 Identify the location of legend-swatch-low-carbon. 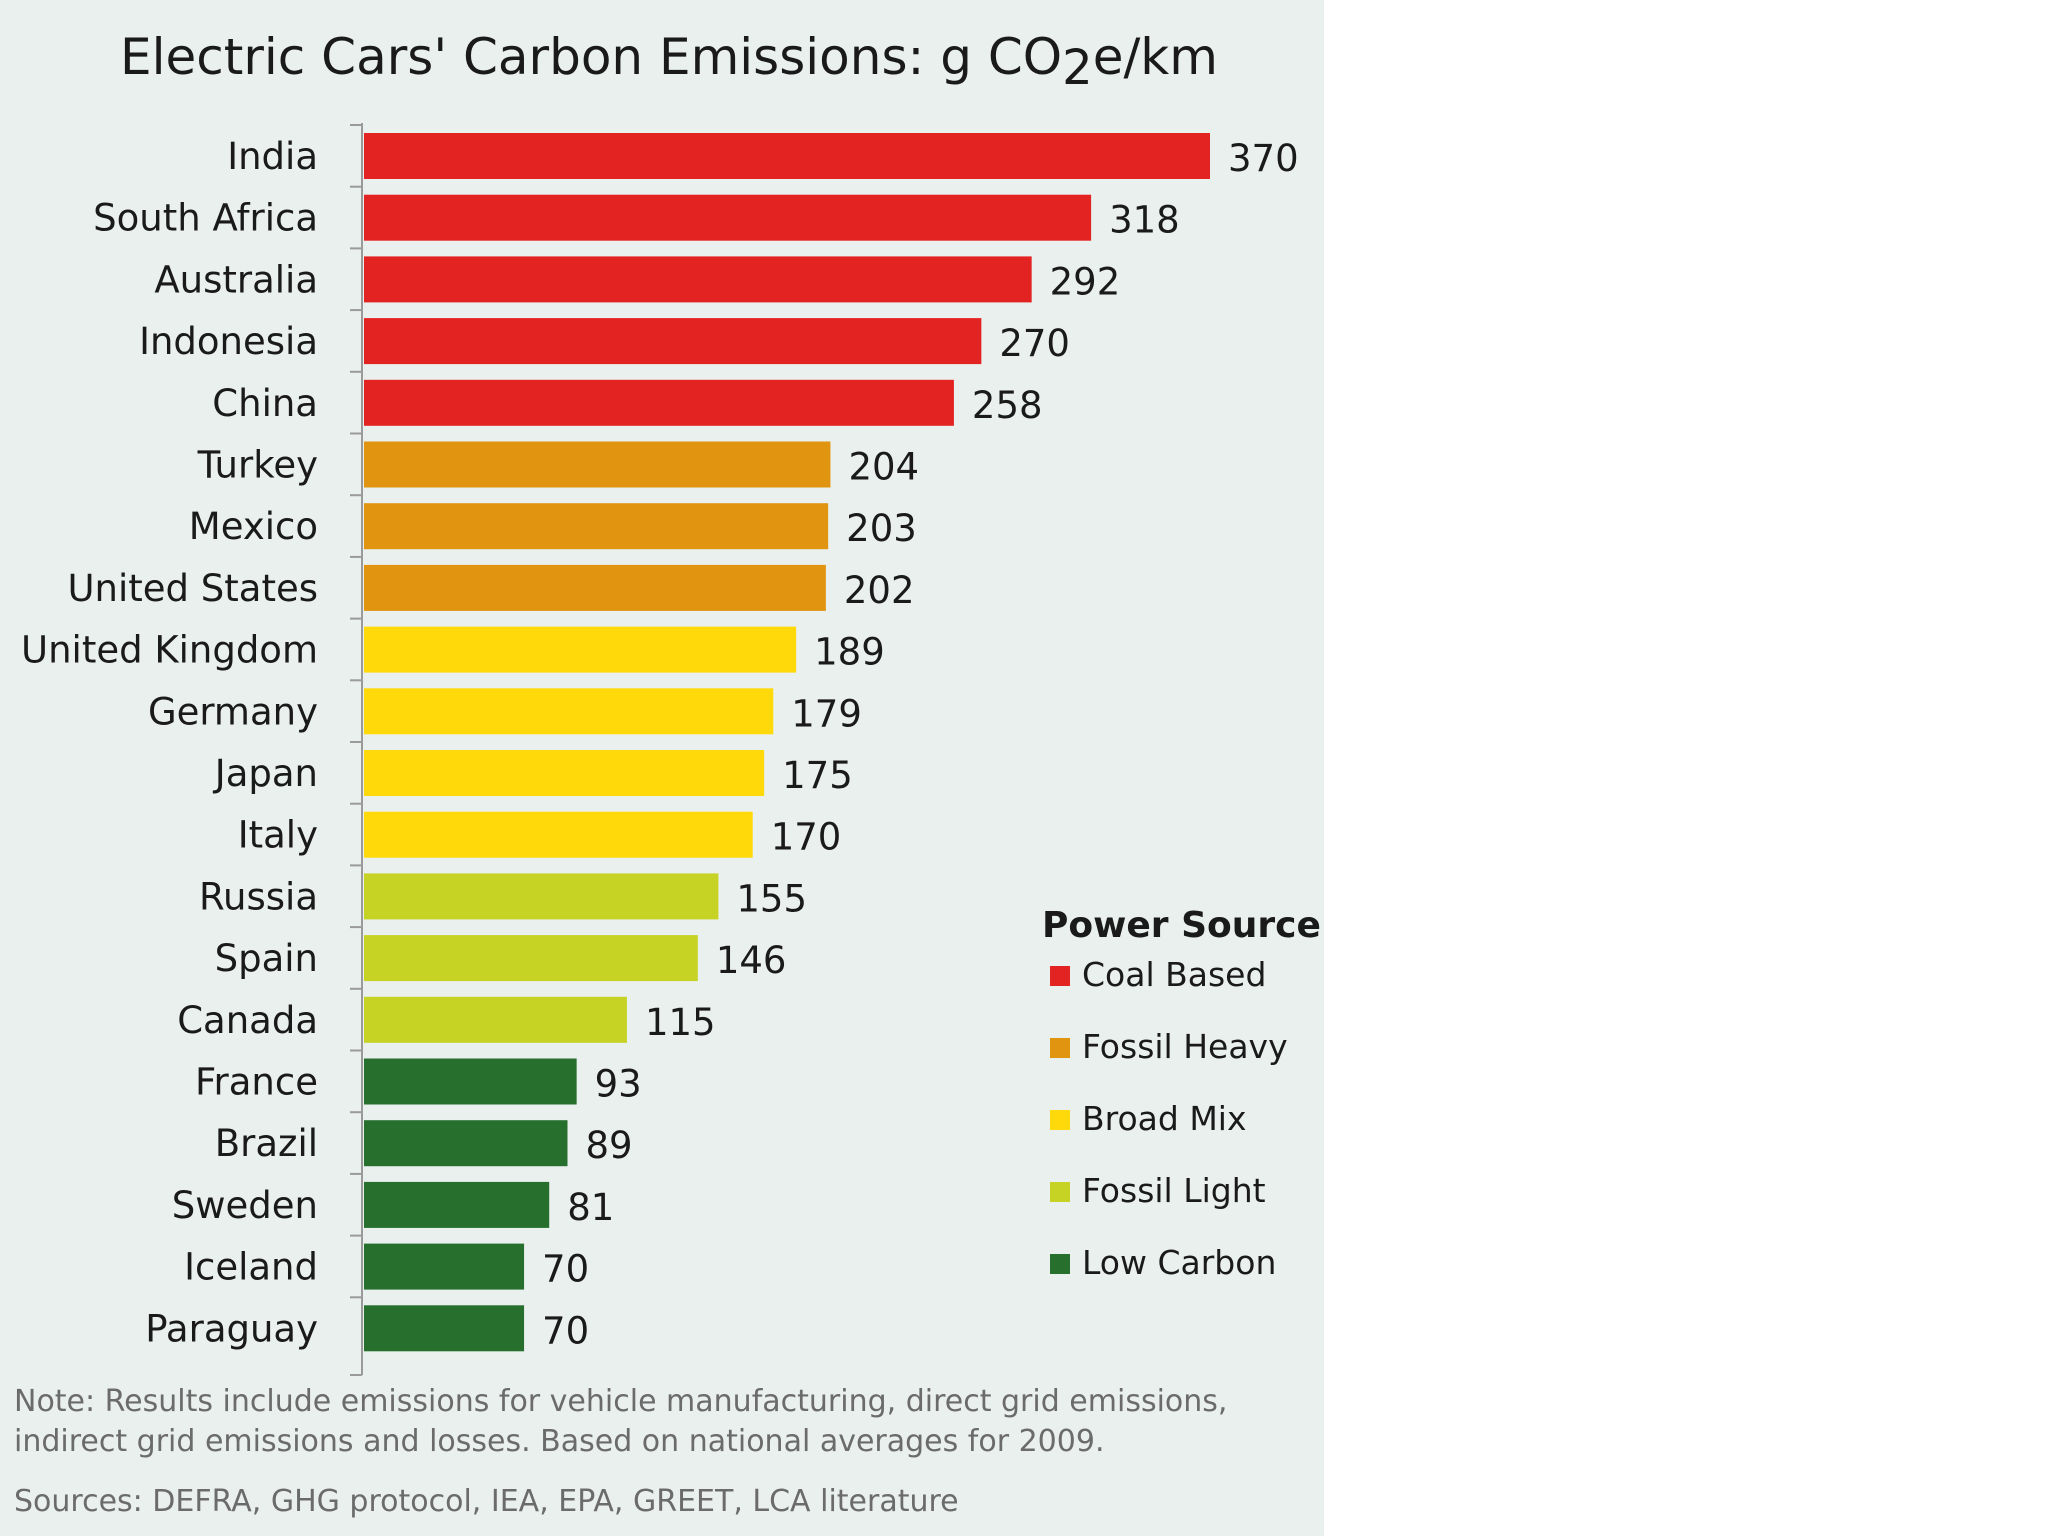
(1060, 1264).